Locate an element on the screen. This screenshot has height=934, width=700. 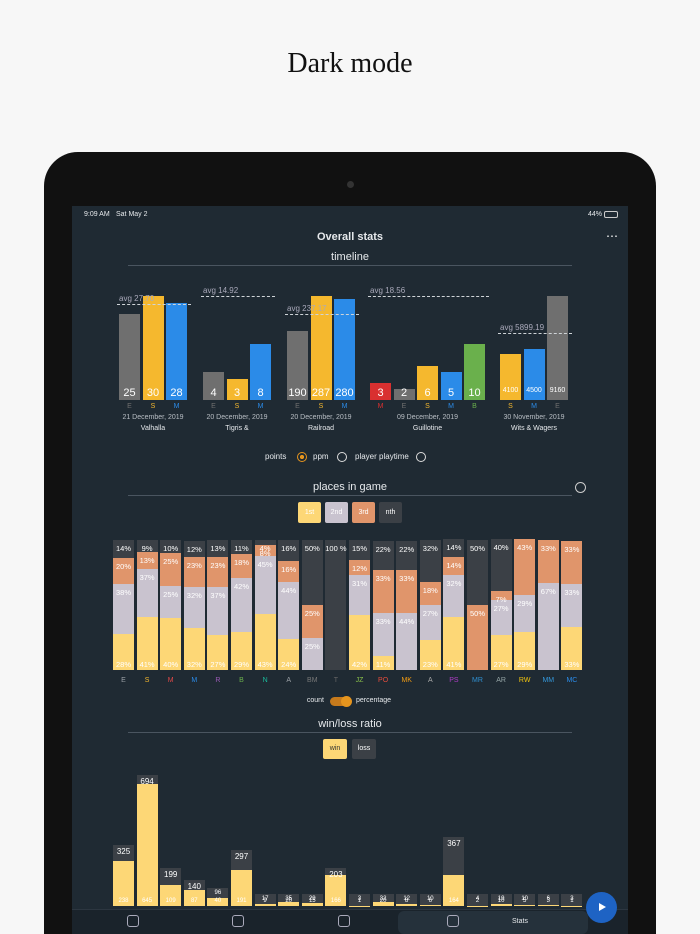
status-time: 9:09 AM is located at coordinates (97, 214).